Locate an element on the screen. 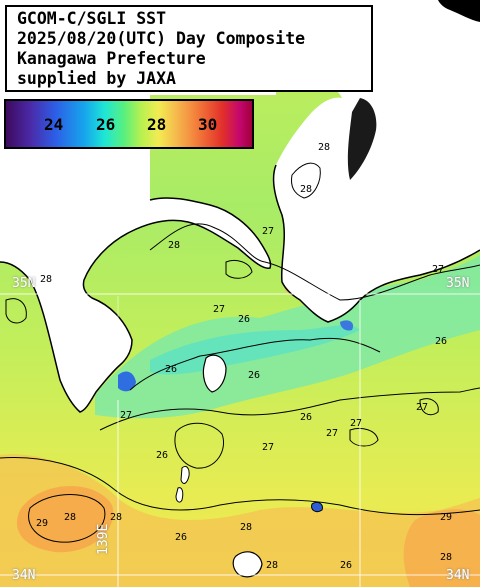 The width and height of the screenshot is (480, 587). contour-28-south is located at coordinates (240, 486).